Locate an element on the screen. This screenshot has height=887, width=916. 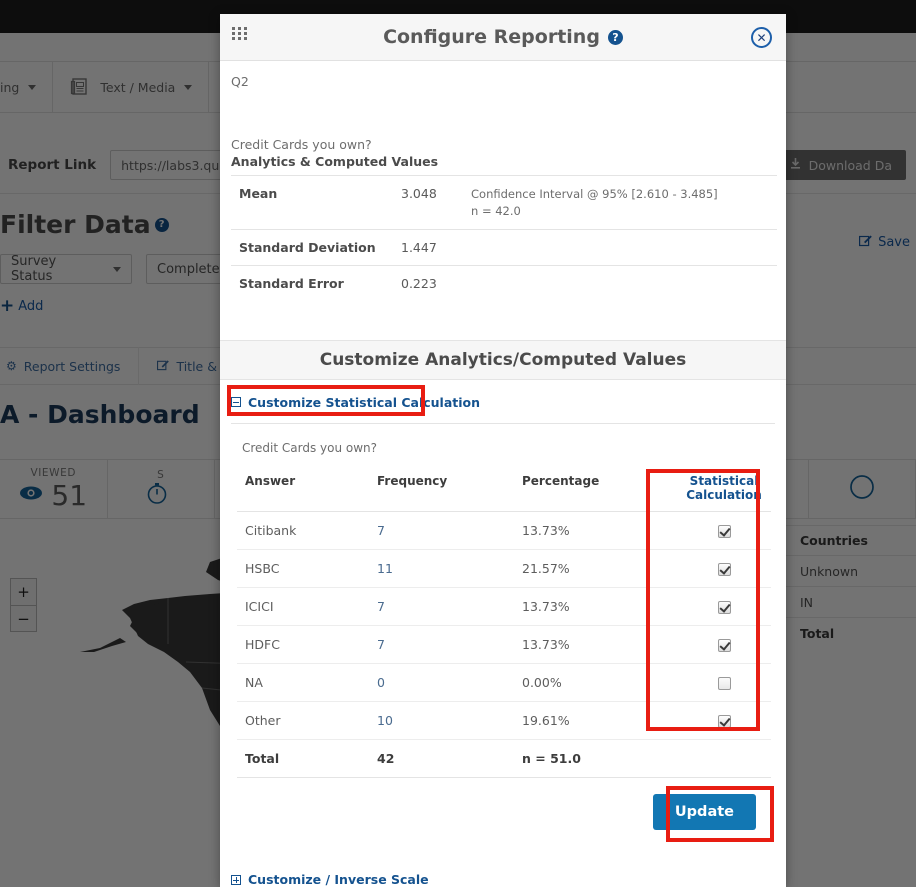
cell-total-blank is located at coordinates (724, 759).